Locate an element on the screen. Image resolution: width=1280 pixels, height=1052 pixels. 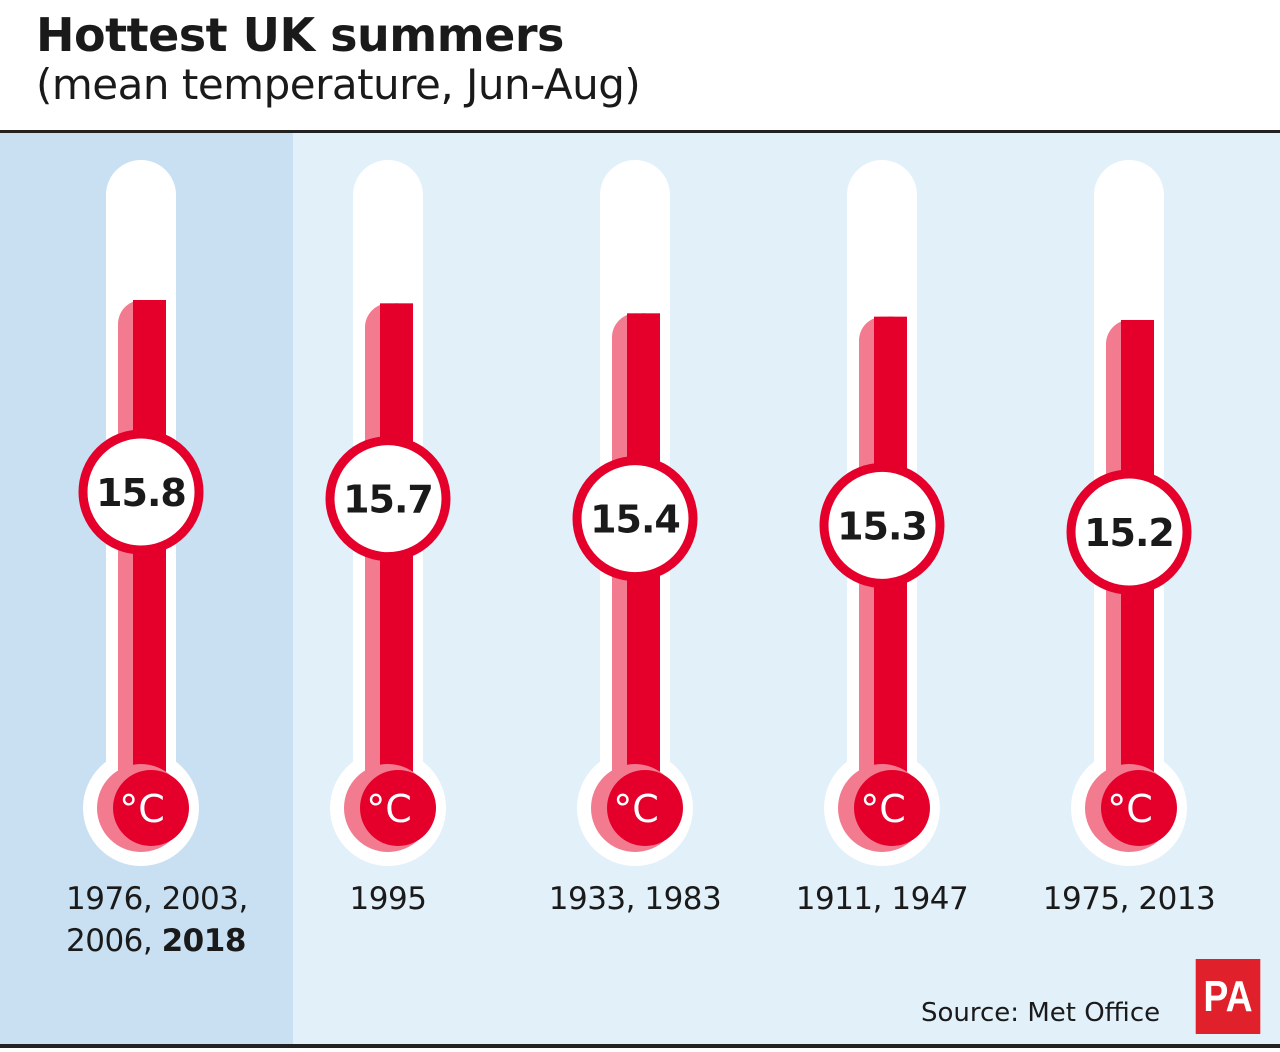
value-label: 15.3 is located at coordinates (882, 526).